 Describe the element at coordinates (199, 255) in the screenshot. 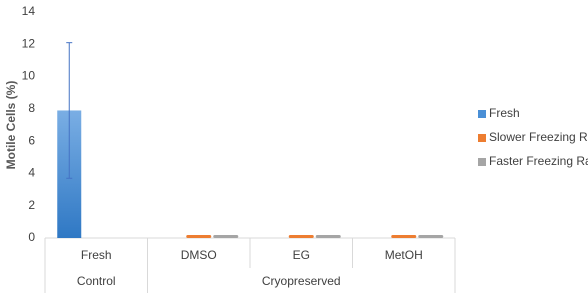

I see `x-tick-label: DMSO` at that location.